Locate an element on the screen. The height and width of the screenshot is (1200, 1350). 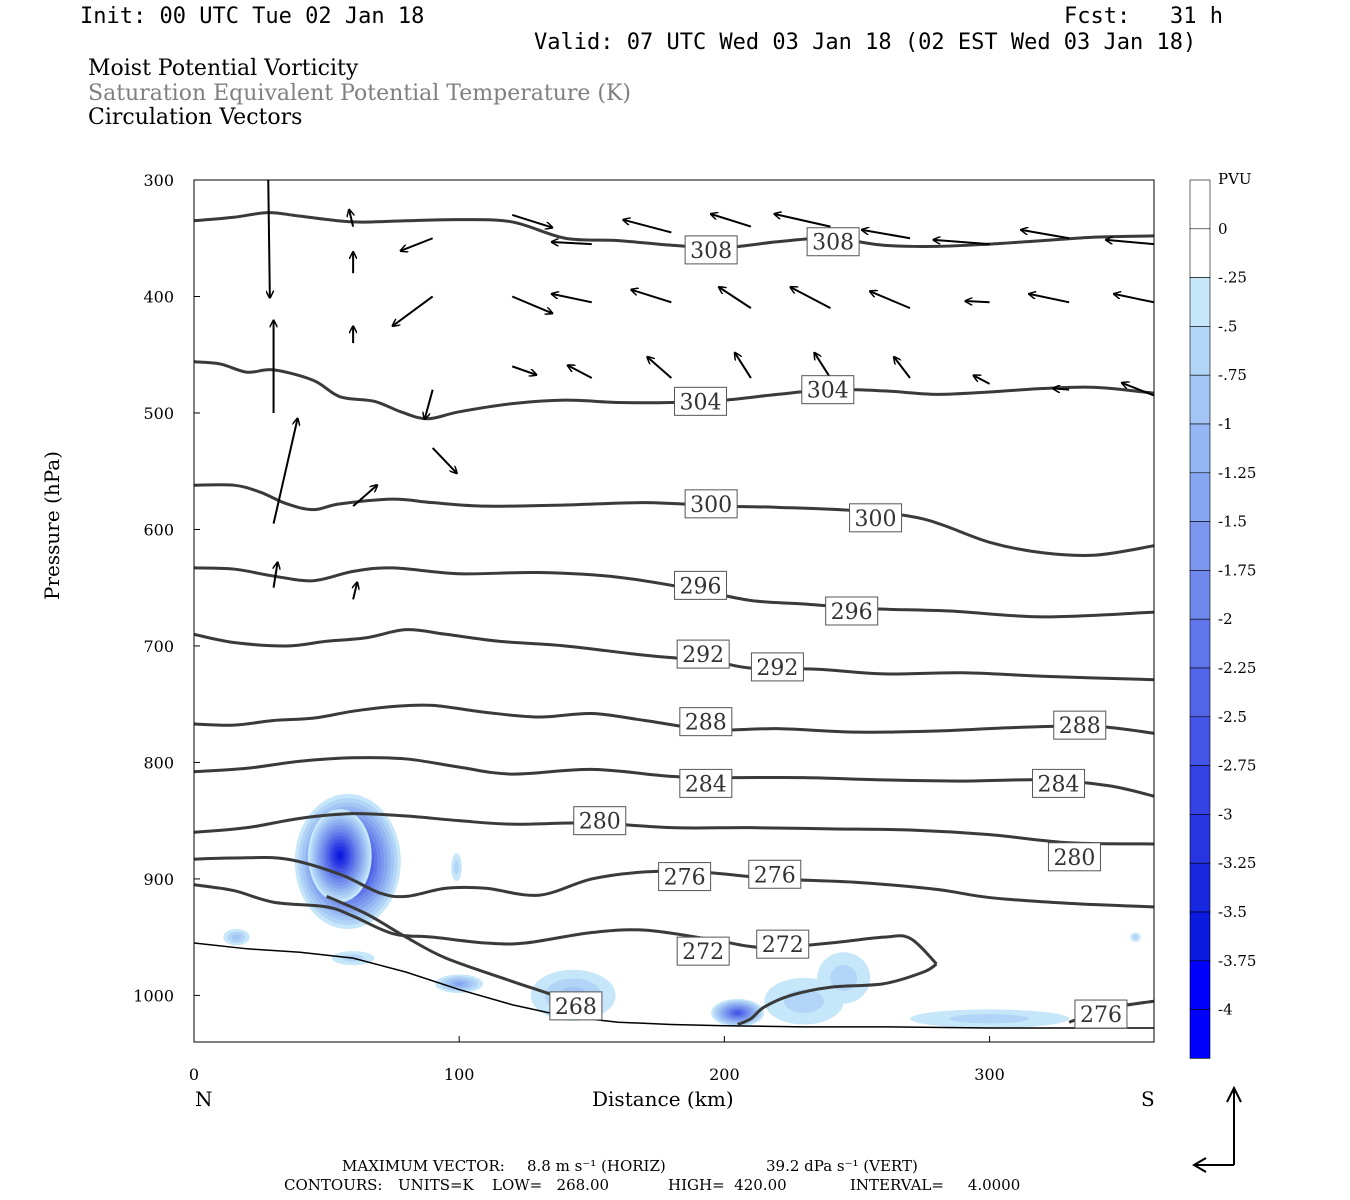
colorbar-label: -1.5 is located at coordinates (1232, 522).